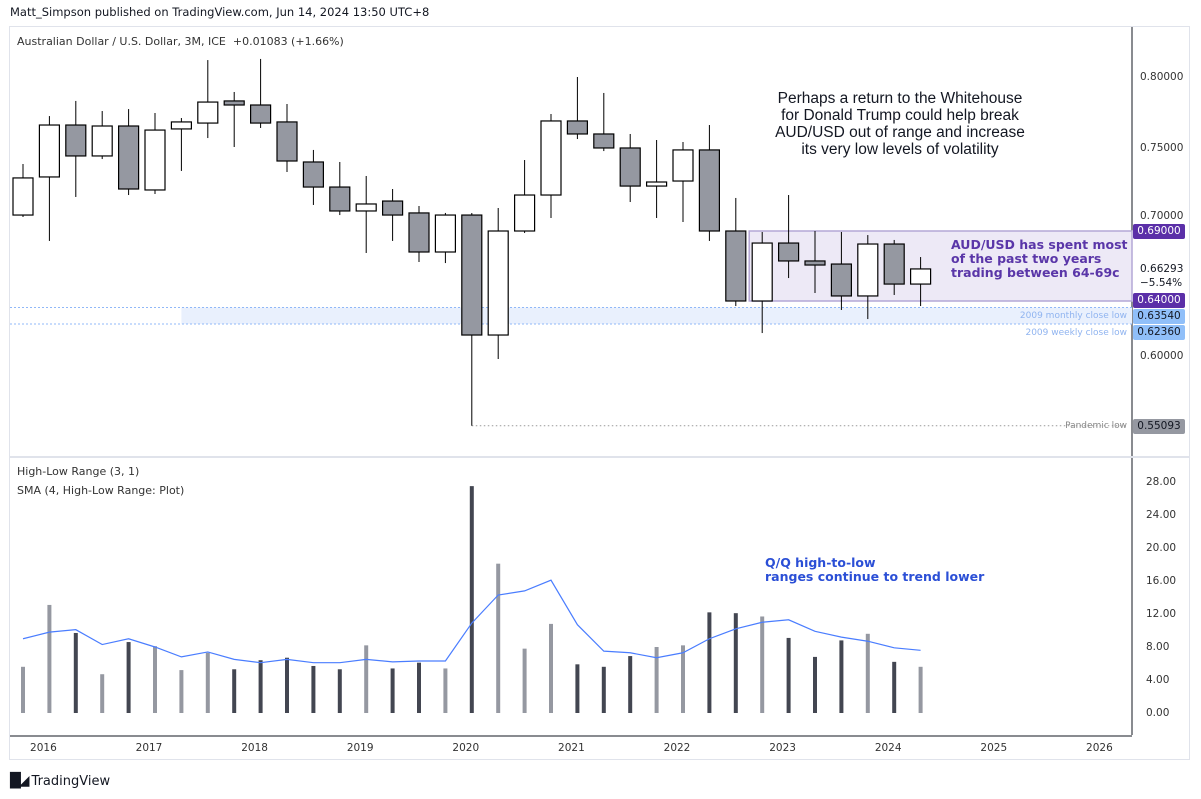  Describe the element at coordinates (1158, 713) in the screenshot. I see `indicator-tick: 0.00` at that location.